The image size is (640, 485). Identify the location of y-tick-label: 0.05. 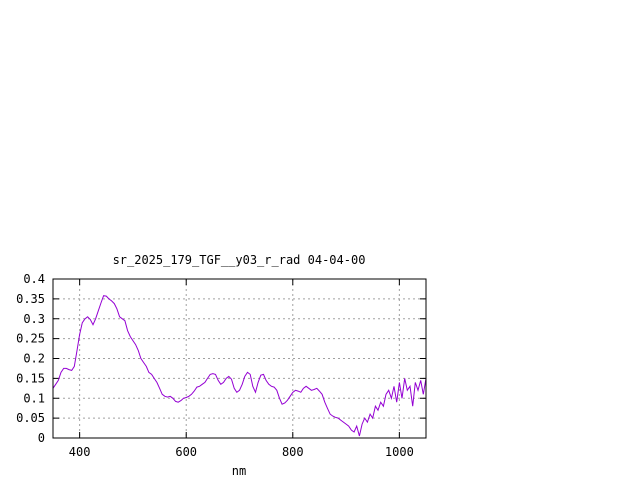
(30, 418).